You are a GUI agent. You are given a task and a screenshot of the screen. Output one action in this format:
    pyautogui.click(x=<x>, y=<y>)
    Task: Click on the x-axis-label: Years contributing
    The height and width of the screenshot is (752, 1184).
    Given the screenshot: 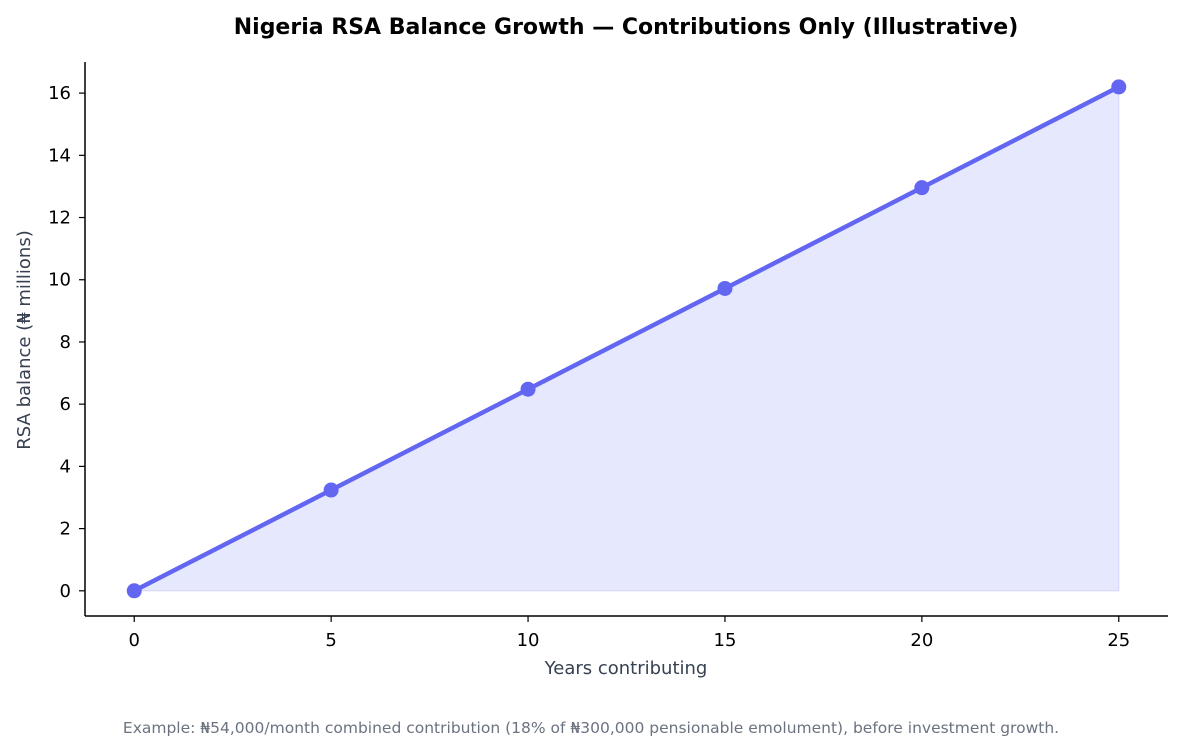 What is the action you would take?
    pyautogui.click(x=626, y=668)
    